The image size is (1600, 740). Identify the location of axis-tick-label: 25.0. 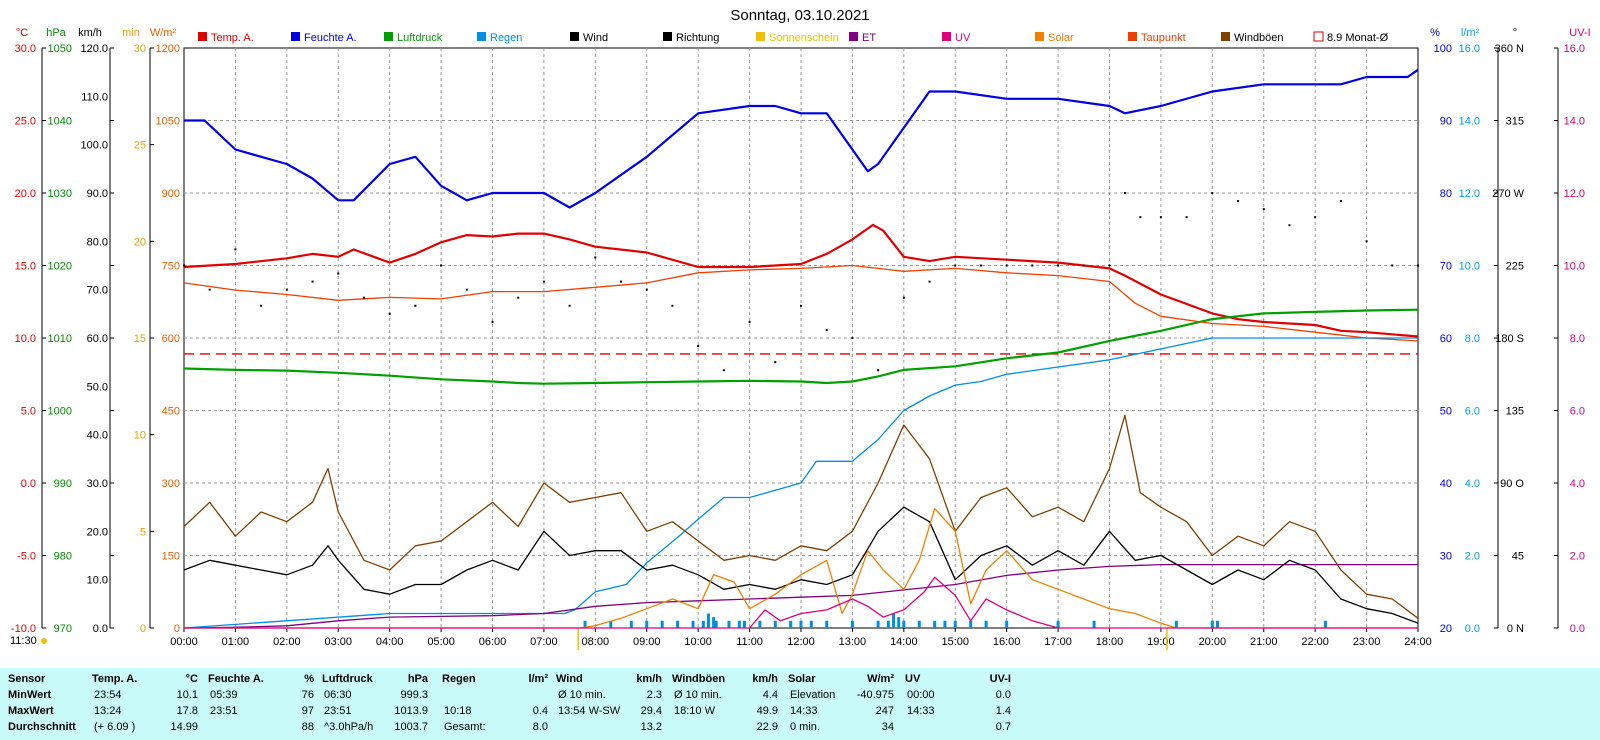
(25, 122).